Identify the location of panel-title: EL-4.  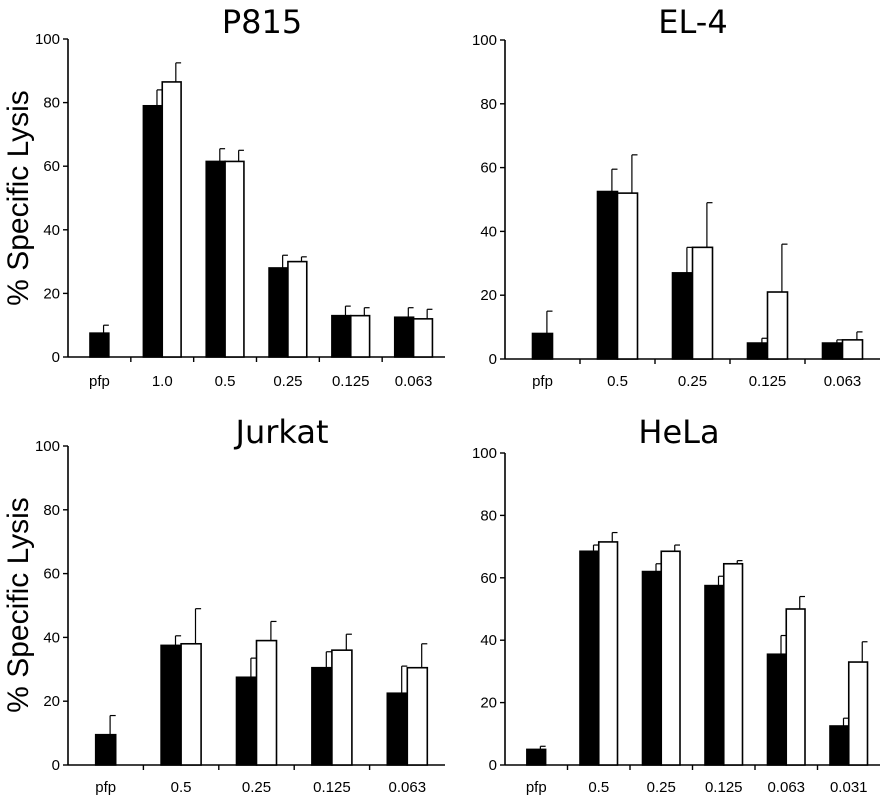
(692, 22).